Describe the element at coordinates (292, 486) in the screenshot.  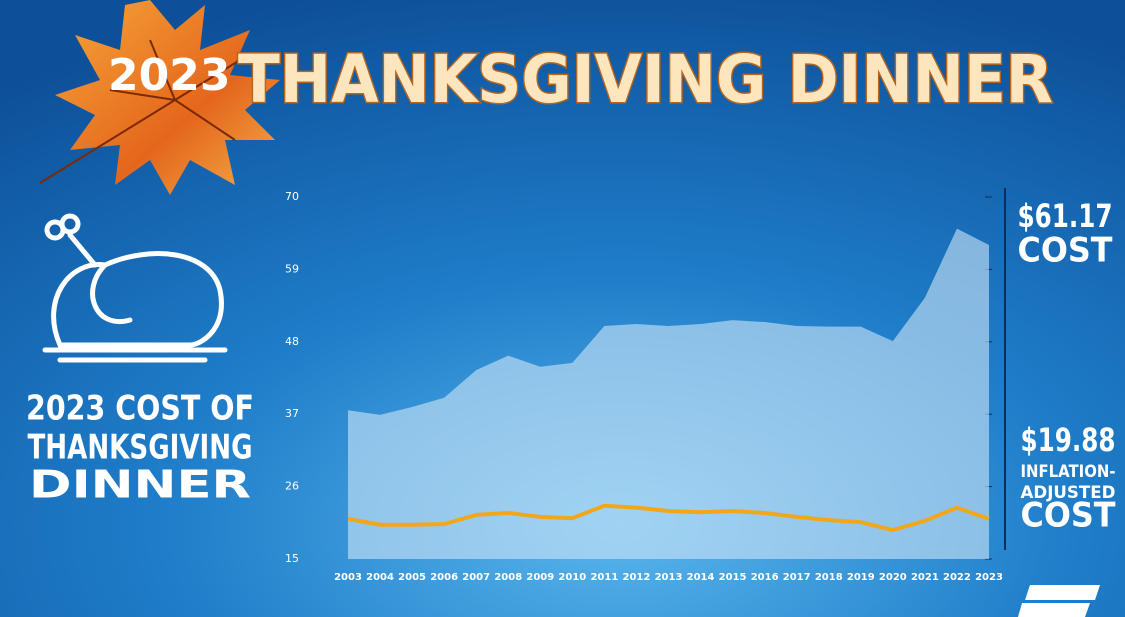
I see `y-tick-label: 26` at that location.